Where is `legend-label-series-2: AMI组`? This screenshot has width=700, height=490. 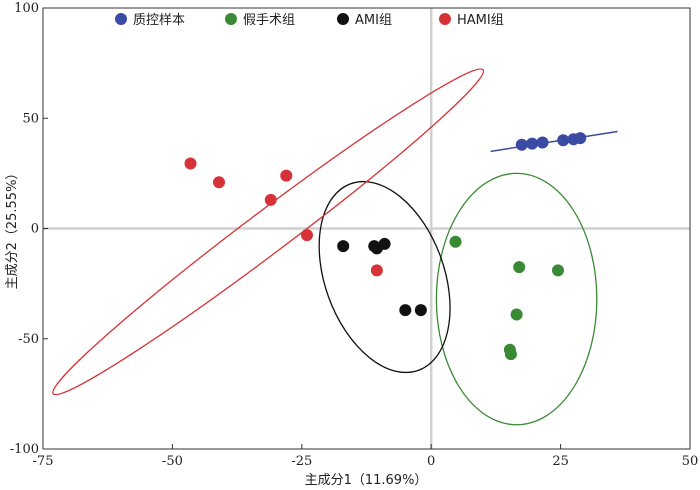 legend-label-series-2: AMI组 is located at coordinates (373, 20).